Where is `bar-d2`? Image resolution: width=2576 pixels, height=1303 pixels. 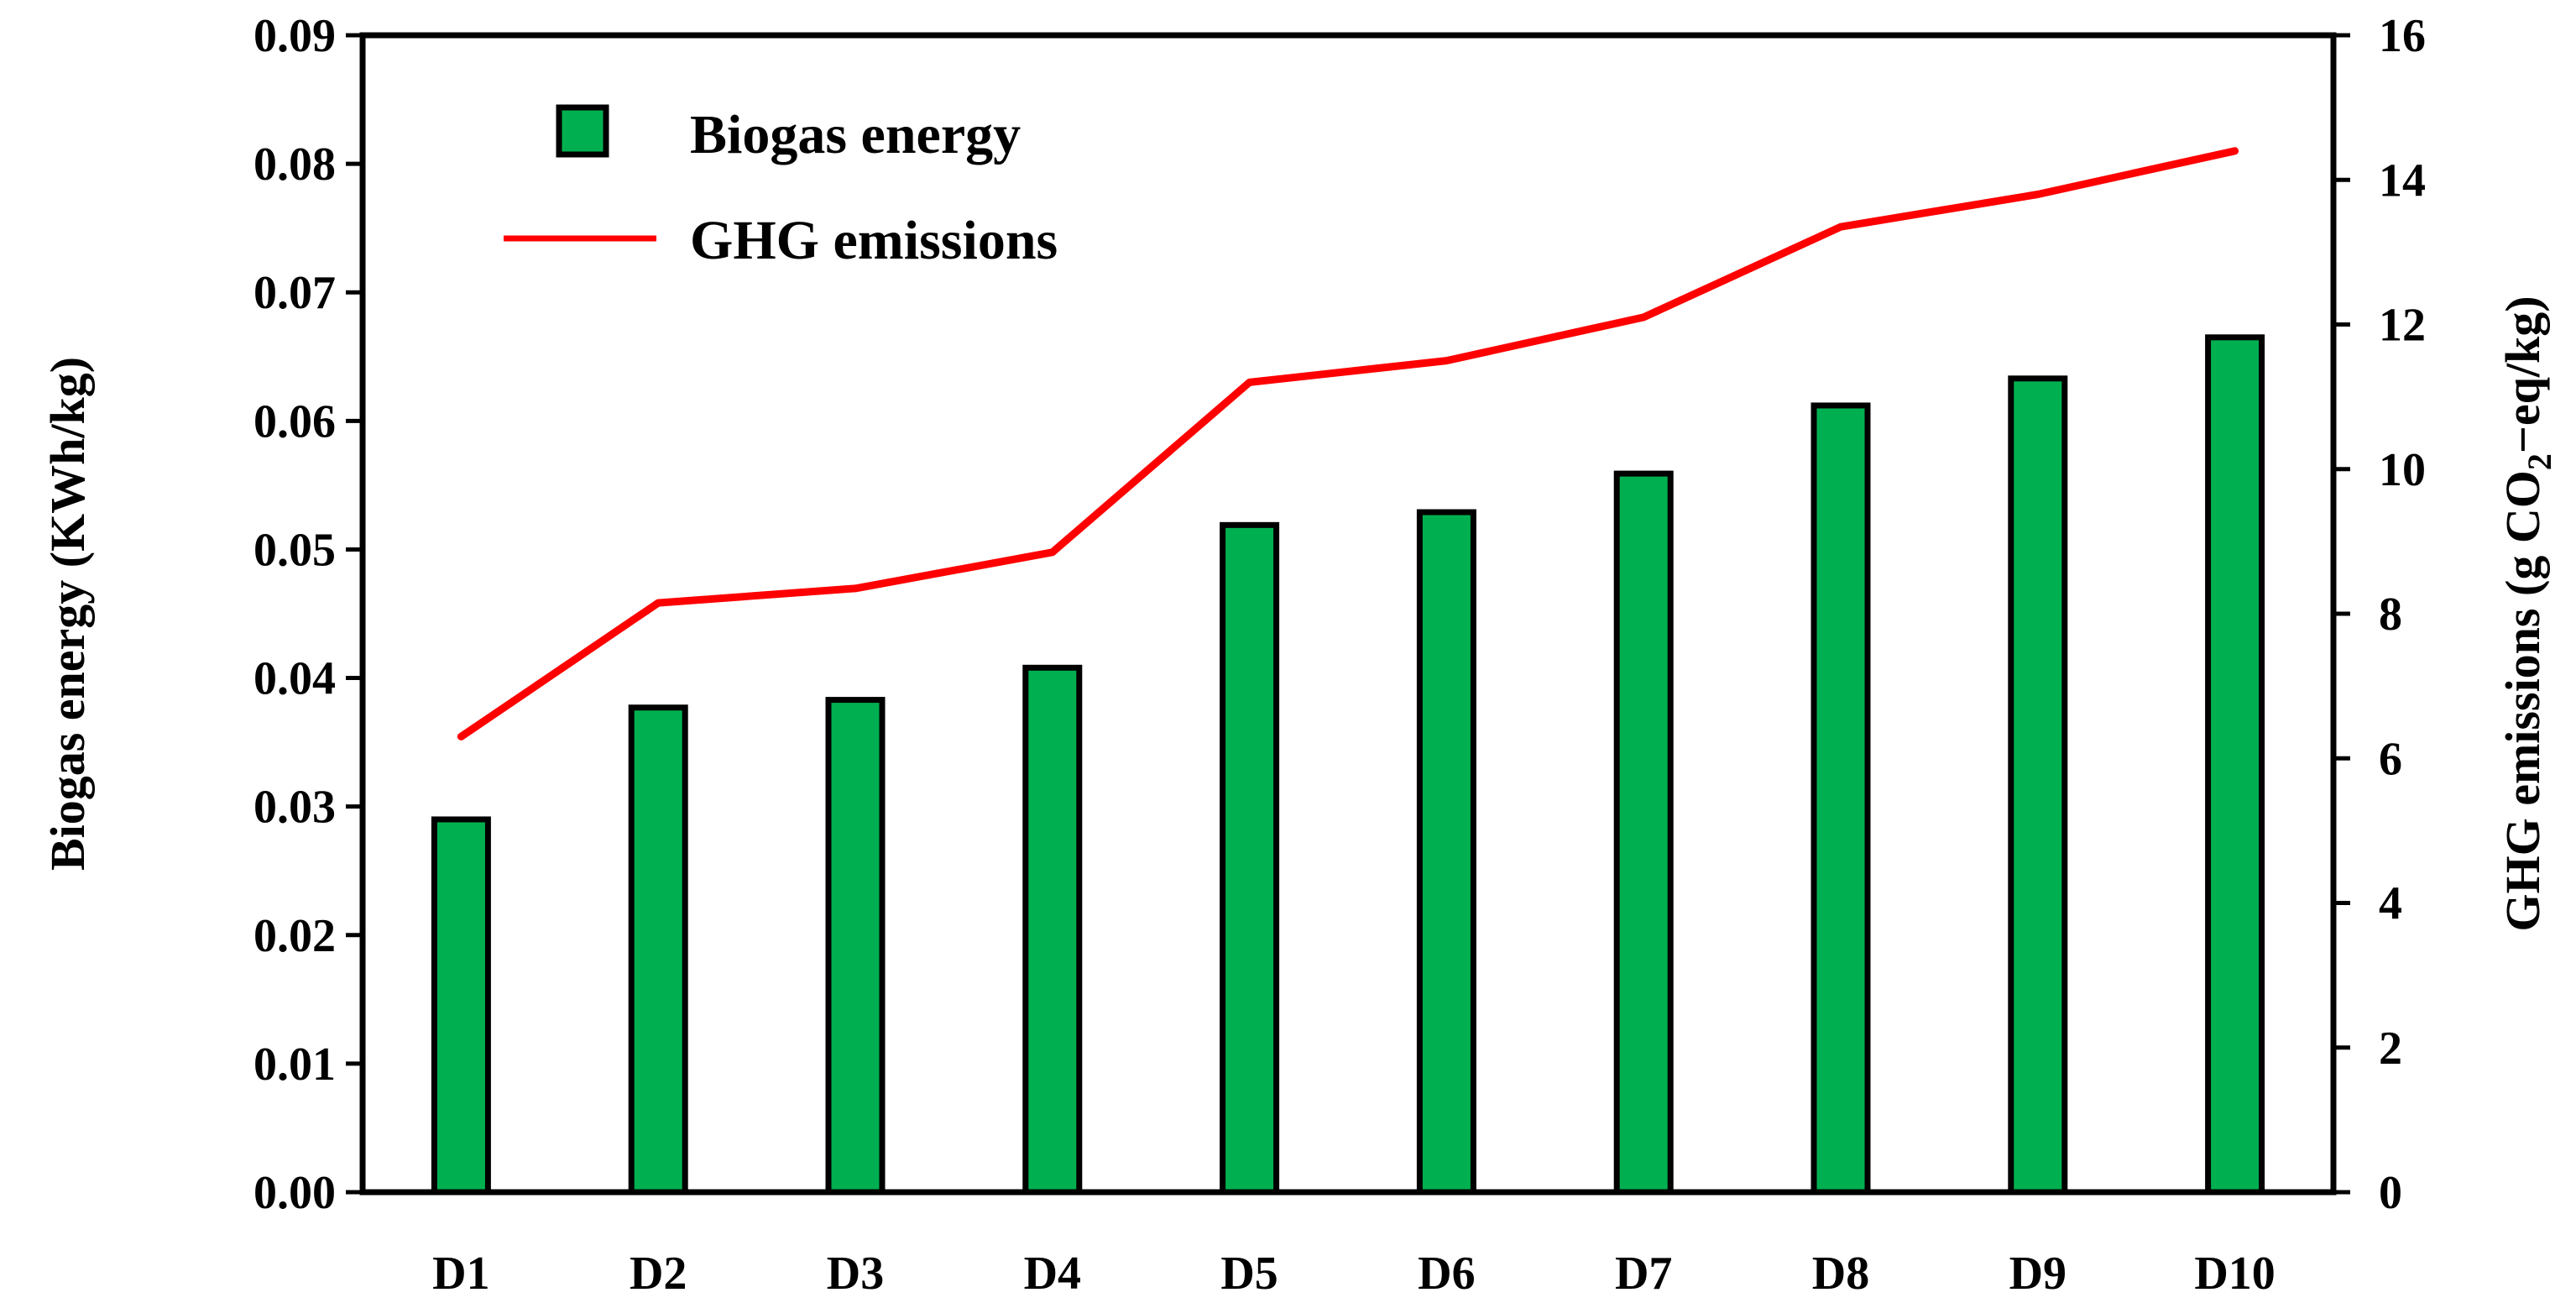
bar-d2 is located at coordinates (658, 950).